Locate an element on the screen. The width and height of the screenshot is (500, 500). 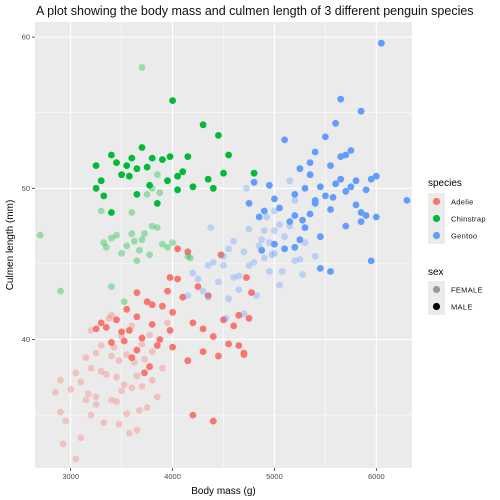
x-axis-title: Body mass (g) is located at coordinates (223, 491).